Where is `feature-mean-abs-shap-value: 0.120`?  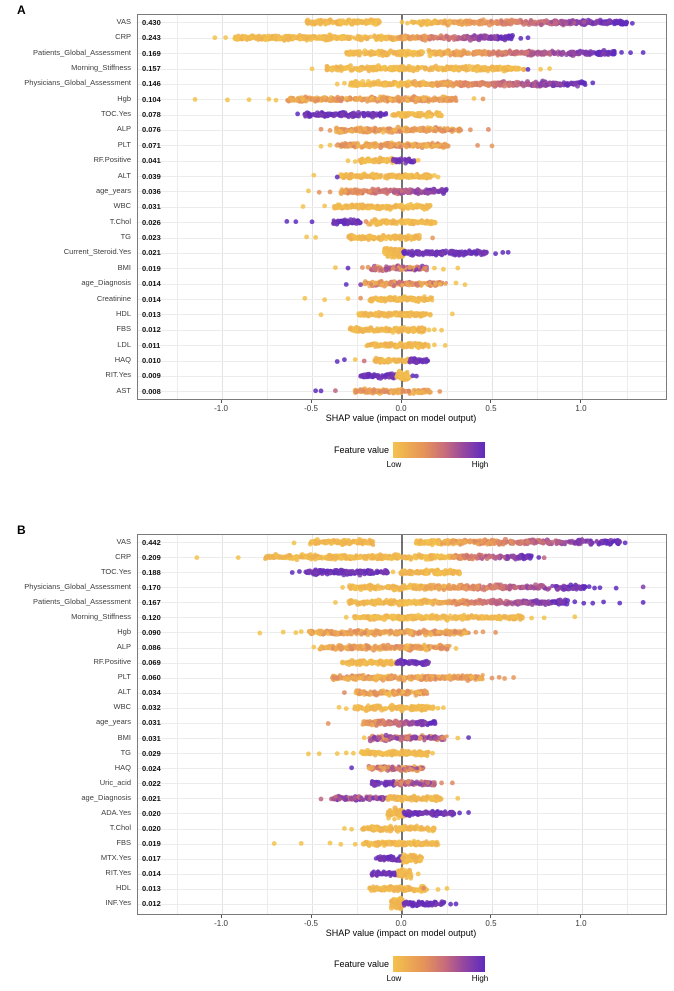
feature-mean-abs-shap-value: 0.120 is located at coordinates (151, 617).